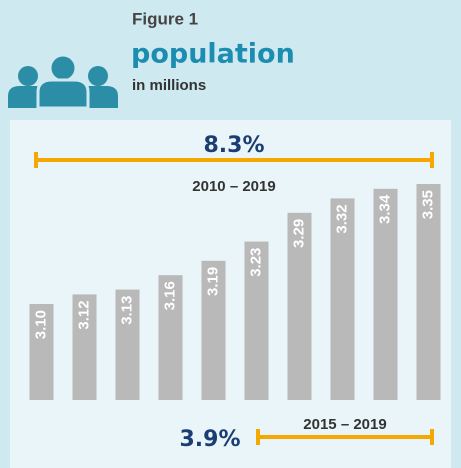 The width and height of the screenshot is (461, 468). Describe the element at coordinates (165, 18) in the screenshot. I see `chart-title: Figure 1` at that location.